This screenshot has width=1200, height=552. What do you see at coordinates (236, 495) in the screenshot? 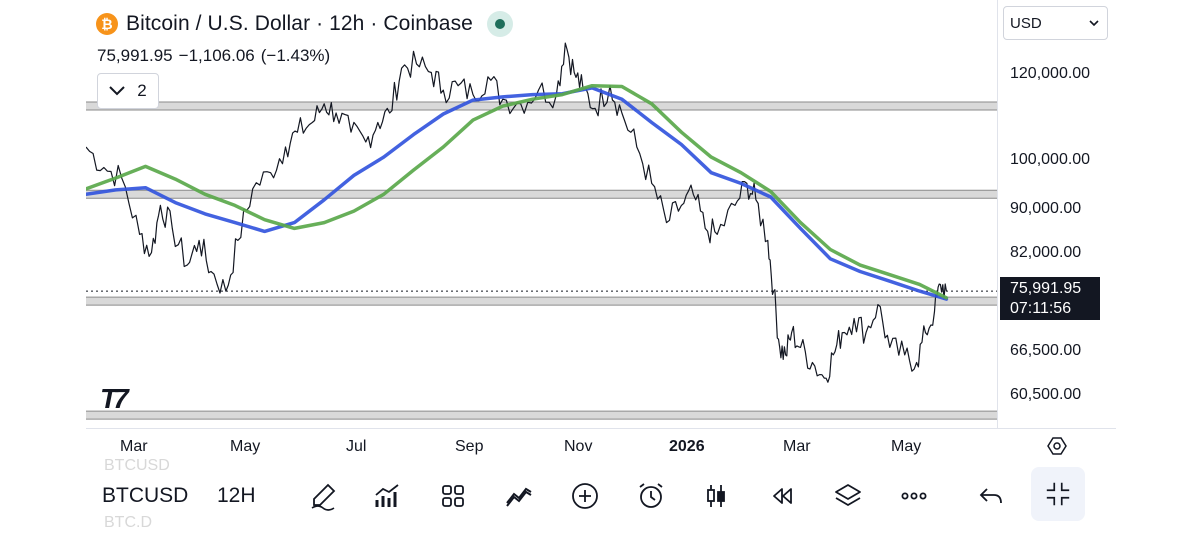
I see `timeframe-button: 12H` at bounding box center [236, 495].